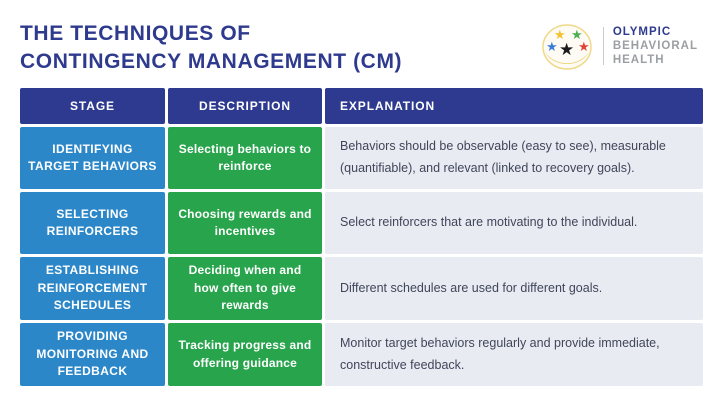 This screenshot has width=720, height=404. I want to click on table-row-1-stage: IDENTIFYING TARGET BEHAVIORS, so click(92, 158).